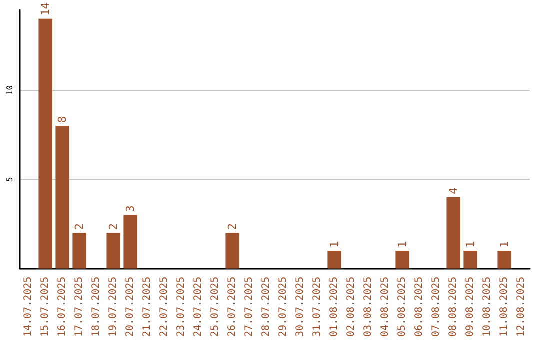 This screenshot has width=540, height=340. Describe the element at coordinates (79, 307) in the screenshot. I see `x-tick-label: 17.07.2025` at that location.